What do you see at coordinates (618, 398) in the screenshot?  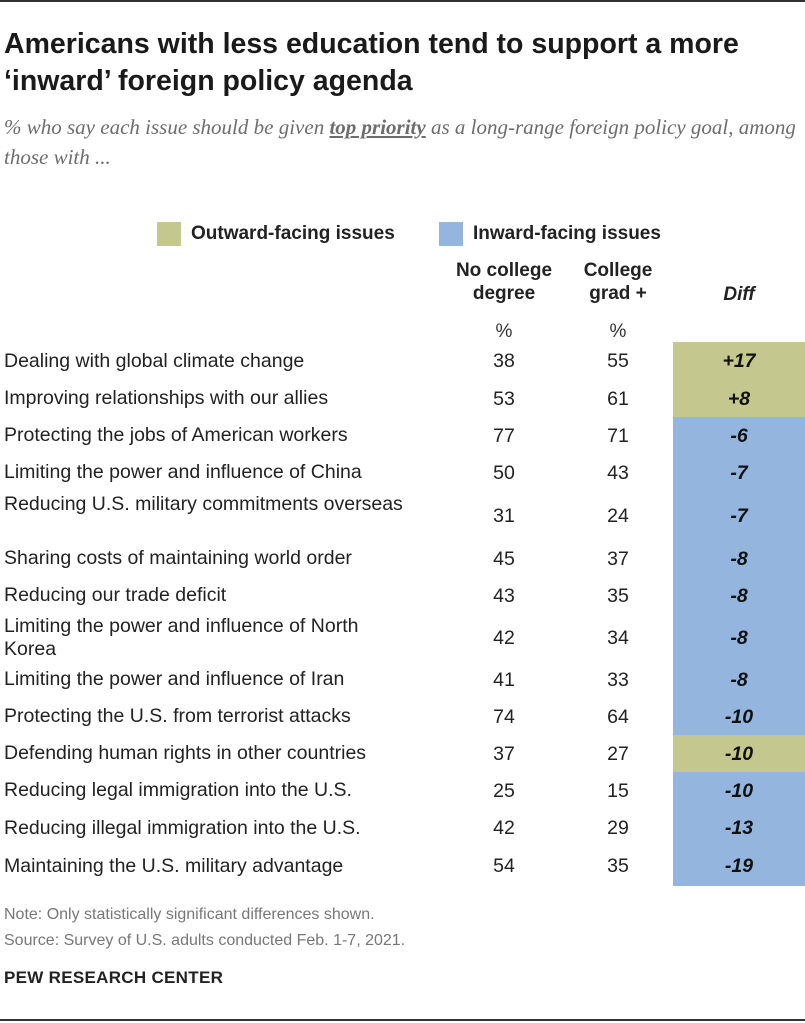 I see `value-college: 61` at bounding box center [618, 398].